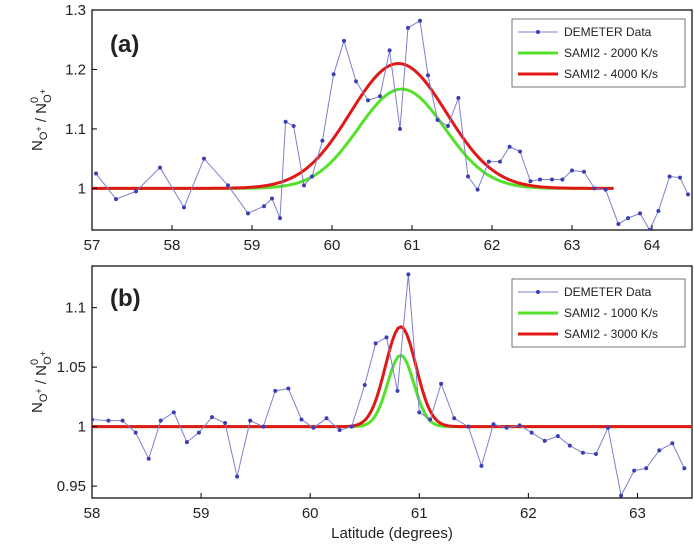 This screenshot has height=548, width=694. I want to click on panel-b-tag: (b), so click(125, 298).